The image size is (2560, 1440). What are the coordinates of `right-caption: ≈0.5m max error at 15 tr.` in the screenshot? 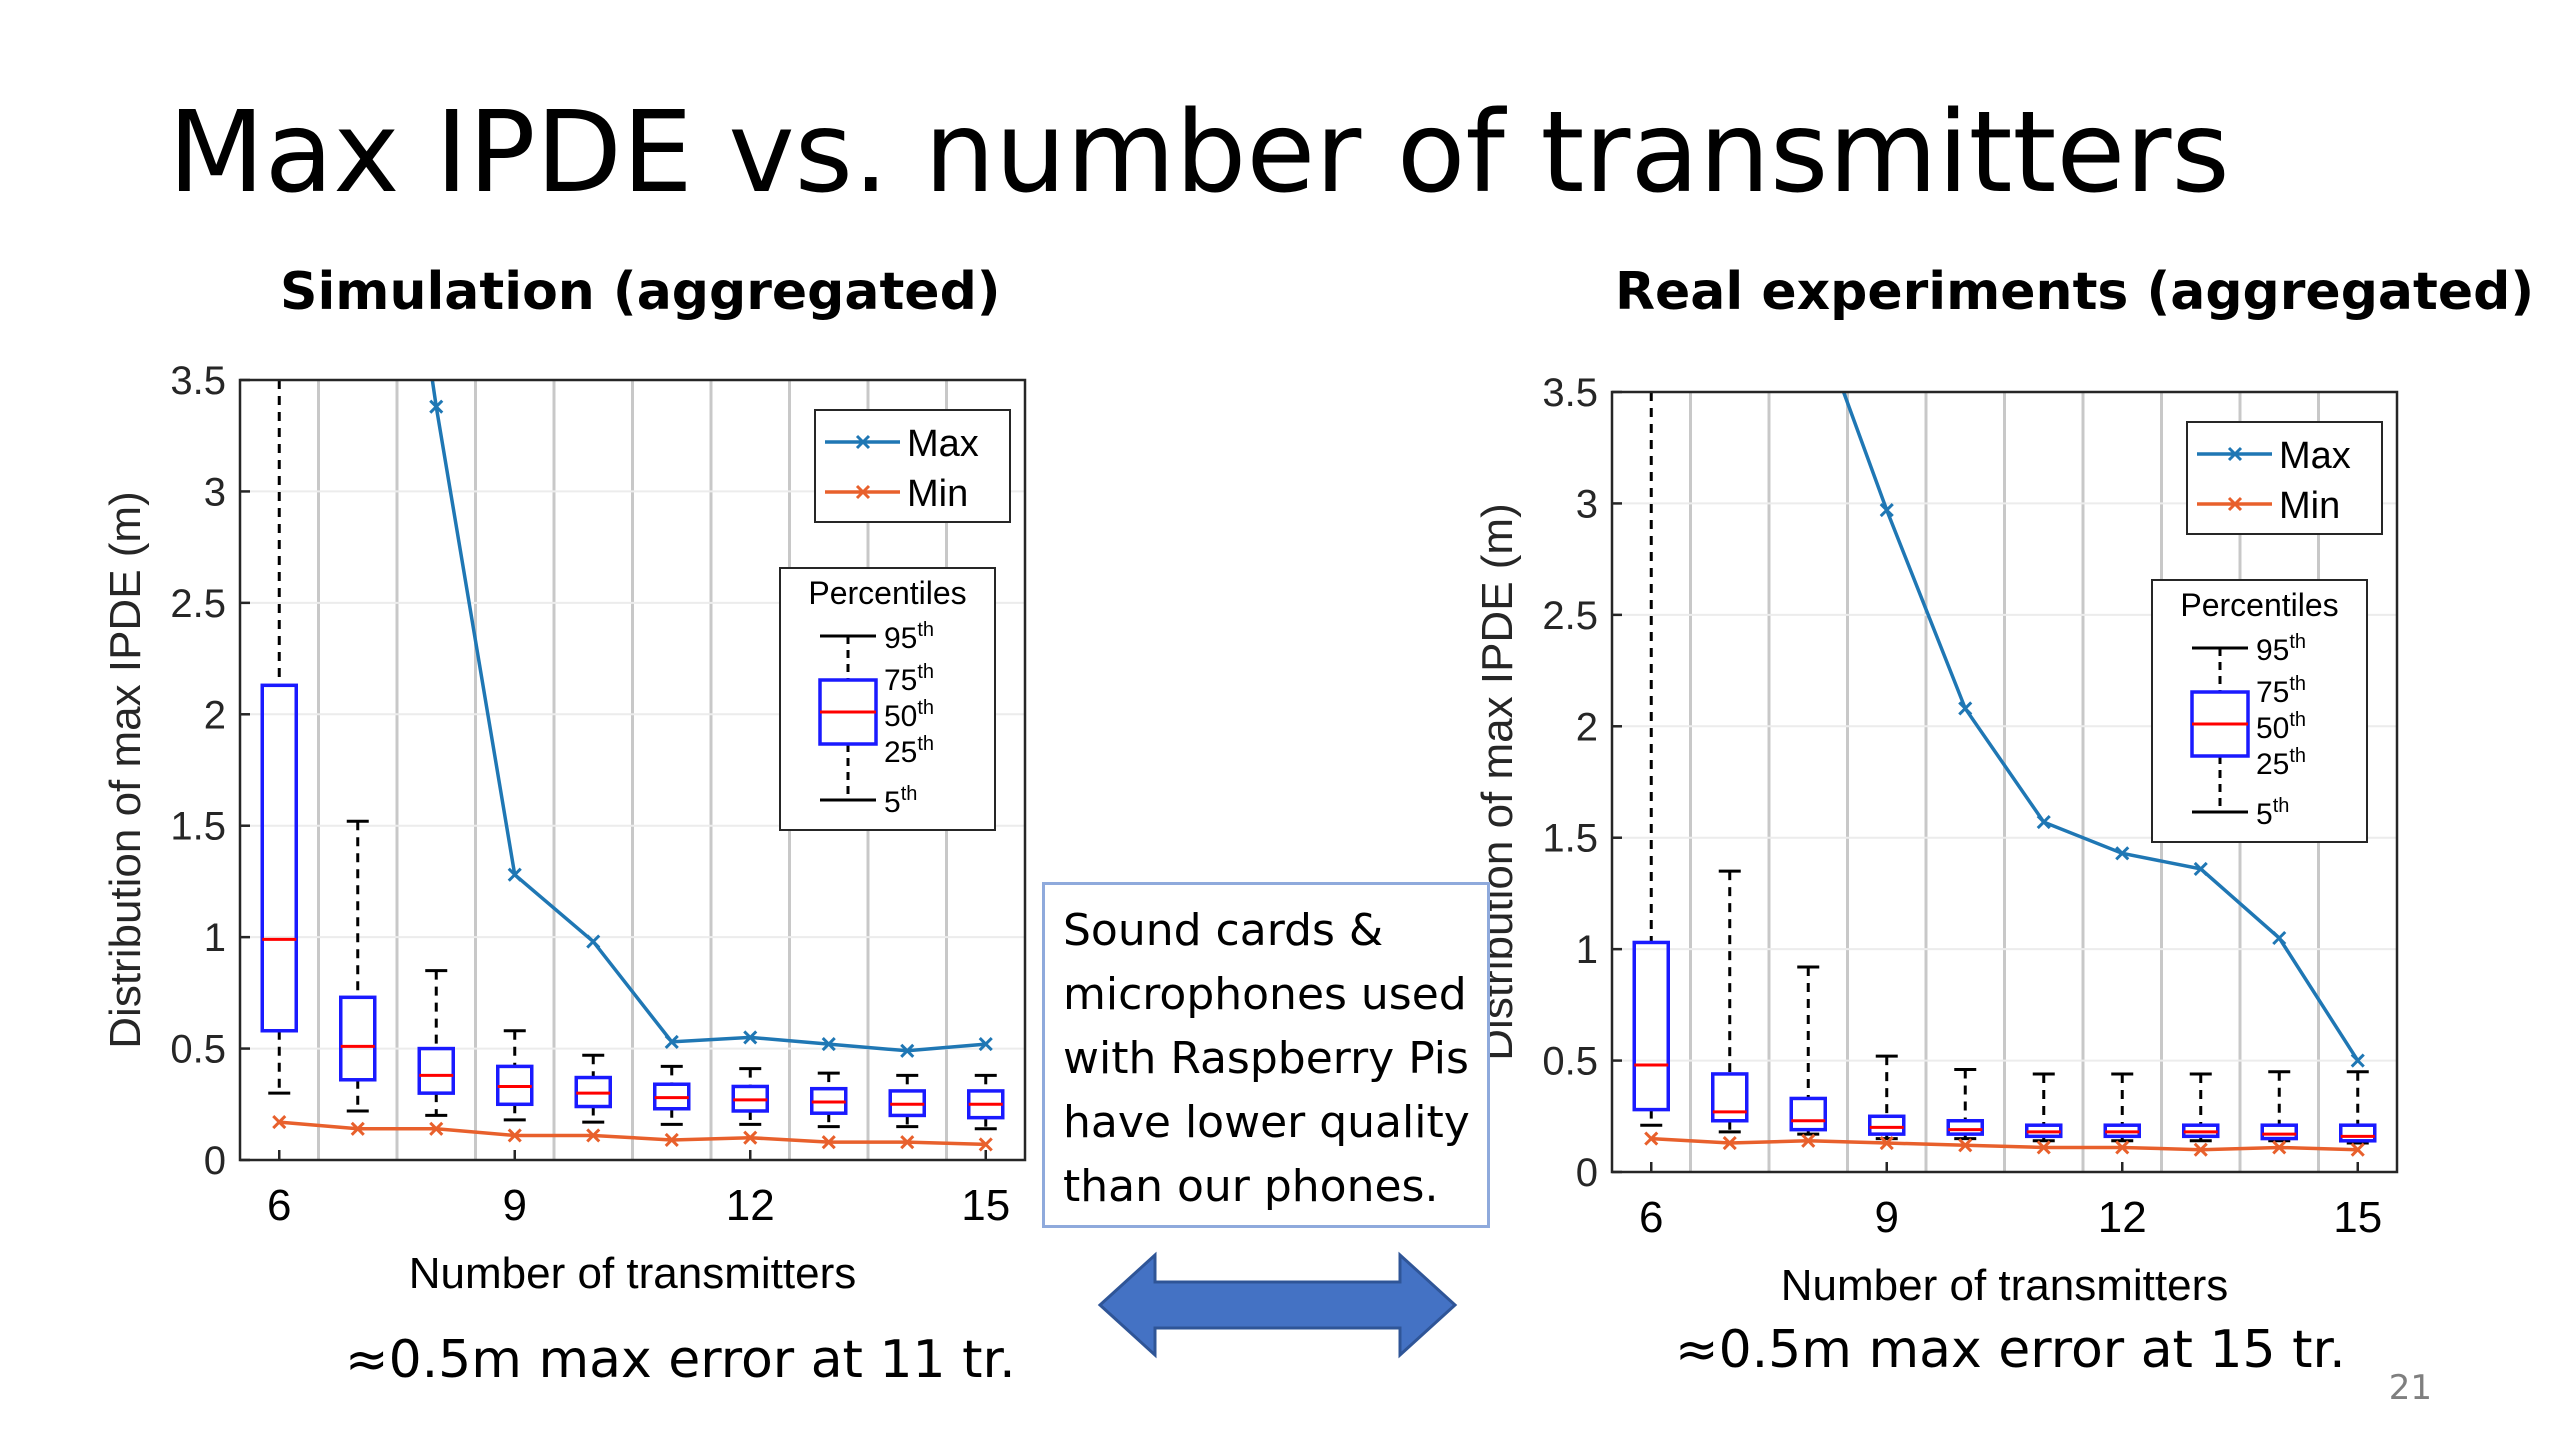 It's located at (2010, 1350).